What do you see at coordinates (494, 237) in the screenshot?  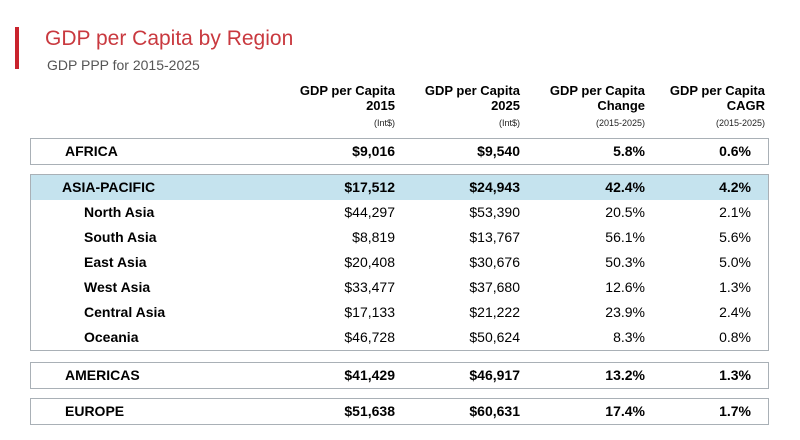 I see `table-cell: $13,767` at bounding box center [494, 237].